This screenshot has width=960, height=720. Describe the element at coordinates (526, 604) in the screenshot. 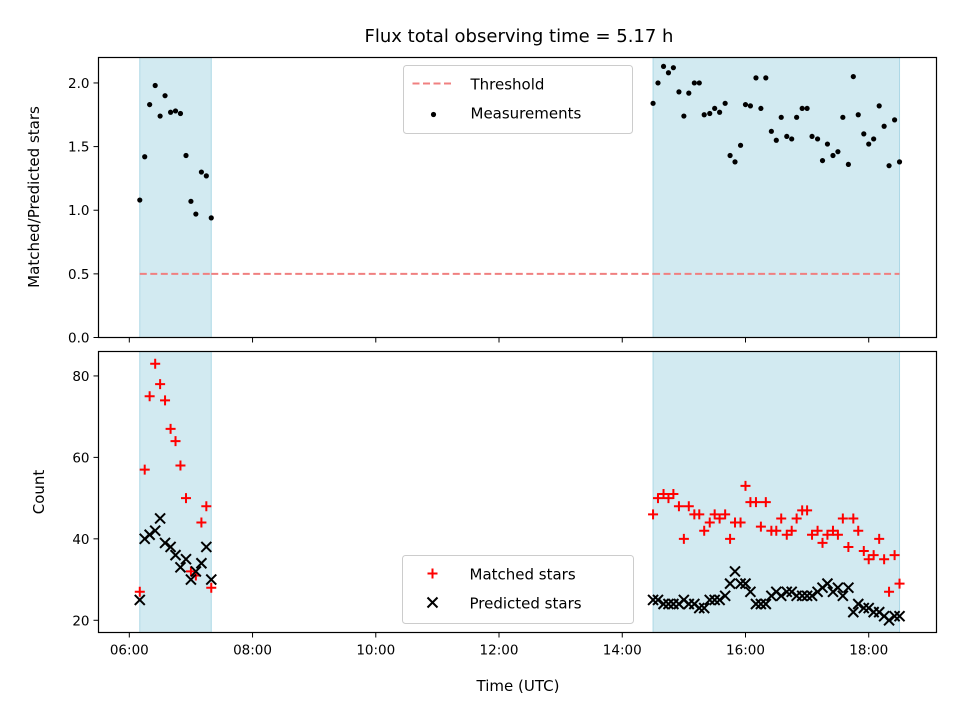

I see `legend-entry-label: Predicted stars` at that location.